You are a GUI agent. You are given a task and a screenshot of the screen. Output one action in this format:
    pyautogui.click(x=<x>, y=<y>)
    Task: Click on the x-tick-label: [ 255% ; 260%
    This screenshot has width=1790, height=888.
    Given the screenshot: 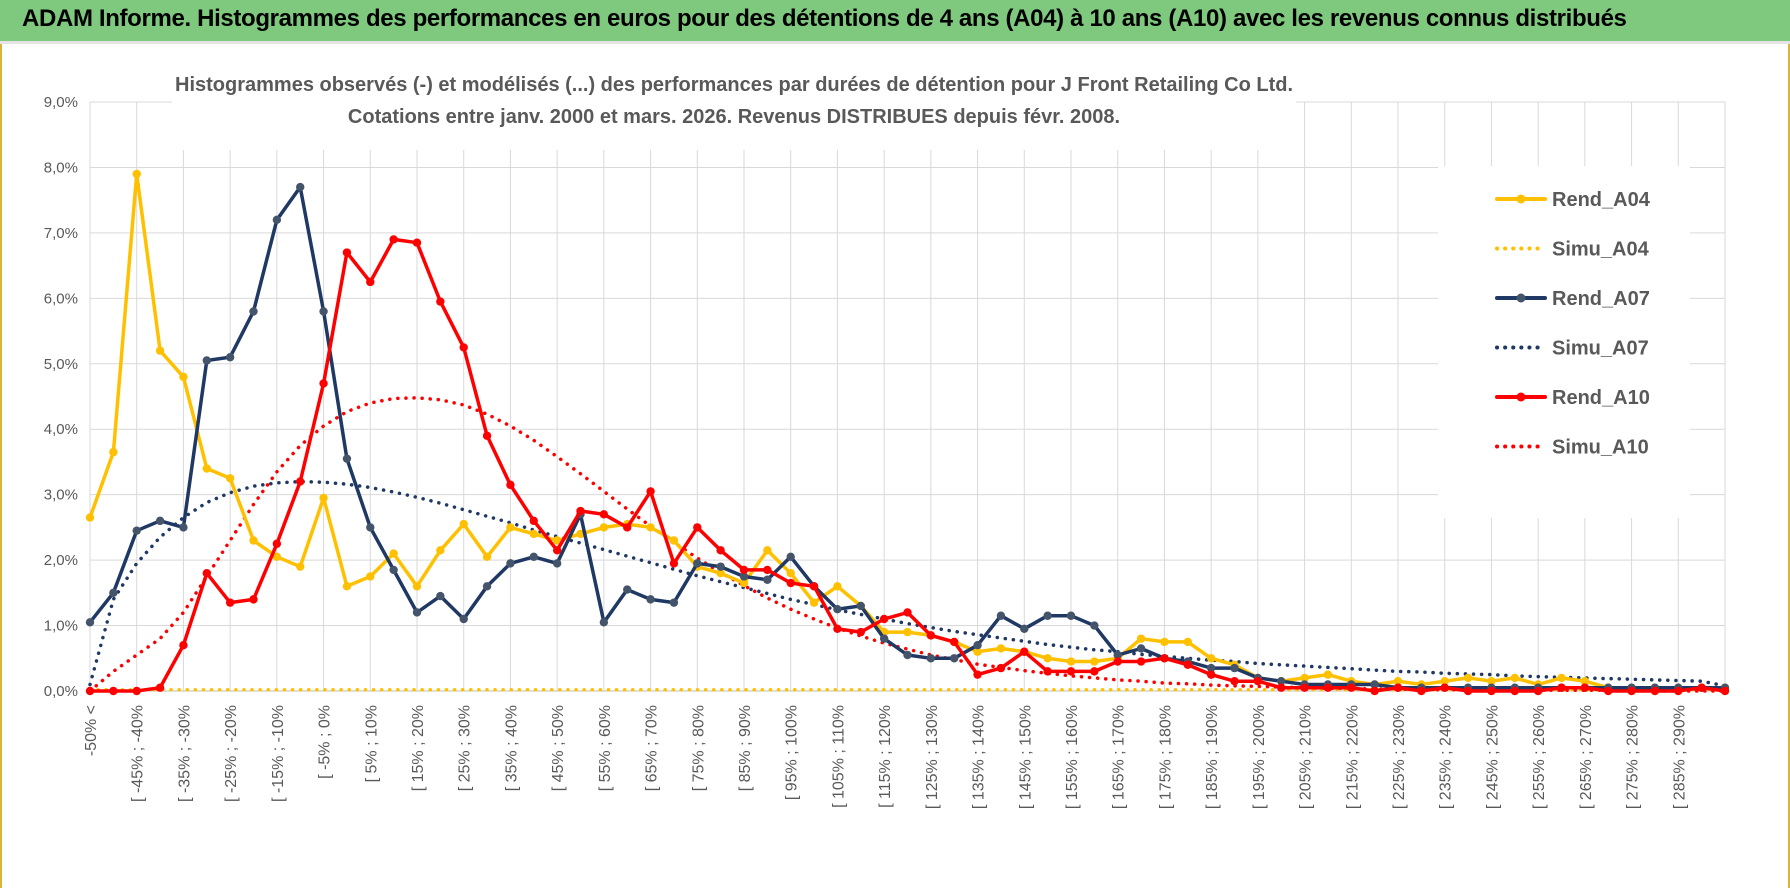 What is the action you would take?
    pyautogui.click(x=1539, y=757)
    